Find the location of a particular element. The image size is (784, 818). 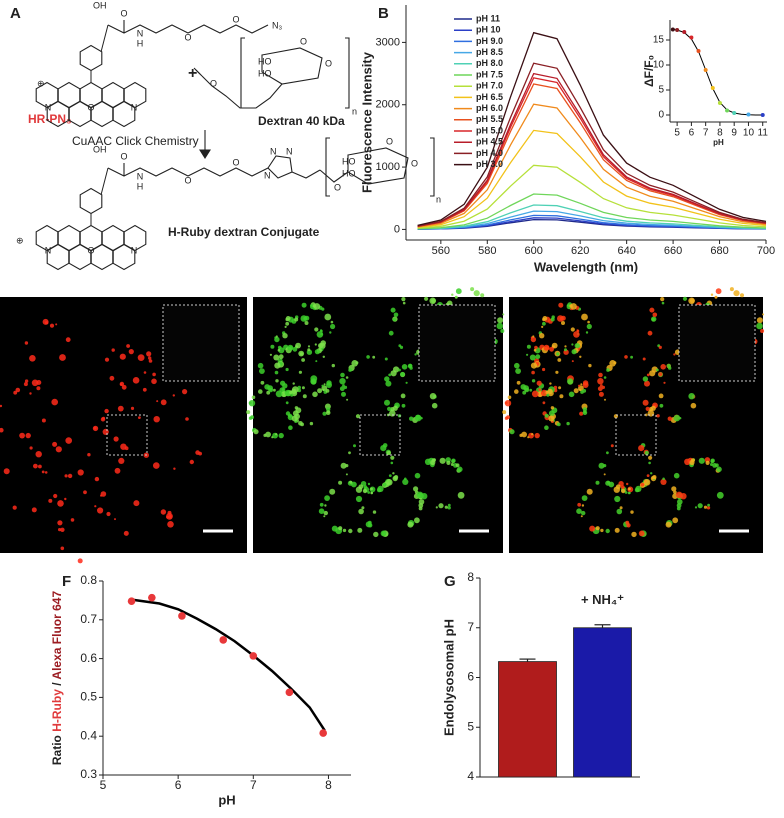

x-tick-label: 580 is located at coordinates (487, 251).